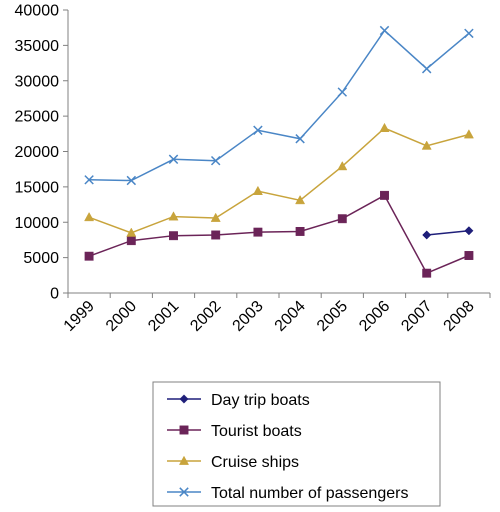  I want to click on y-tick-label: 20000, so click(37, 152).